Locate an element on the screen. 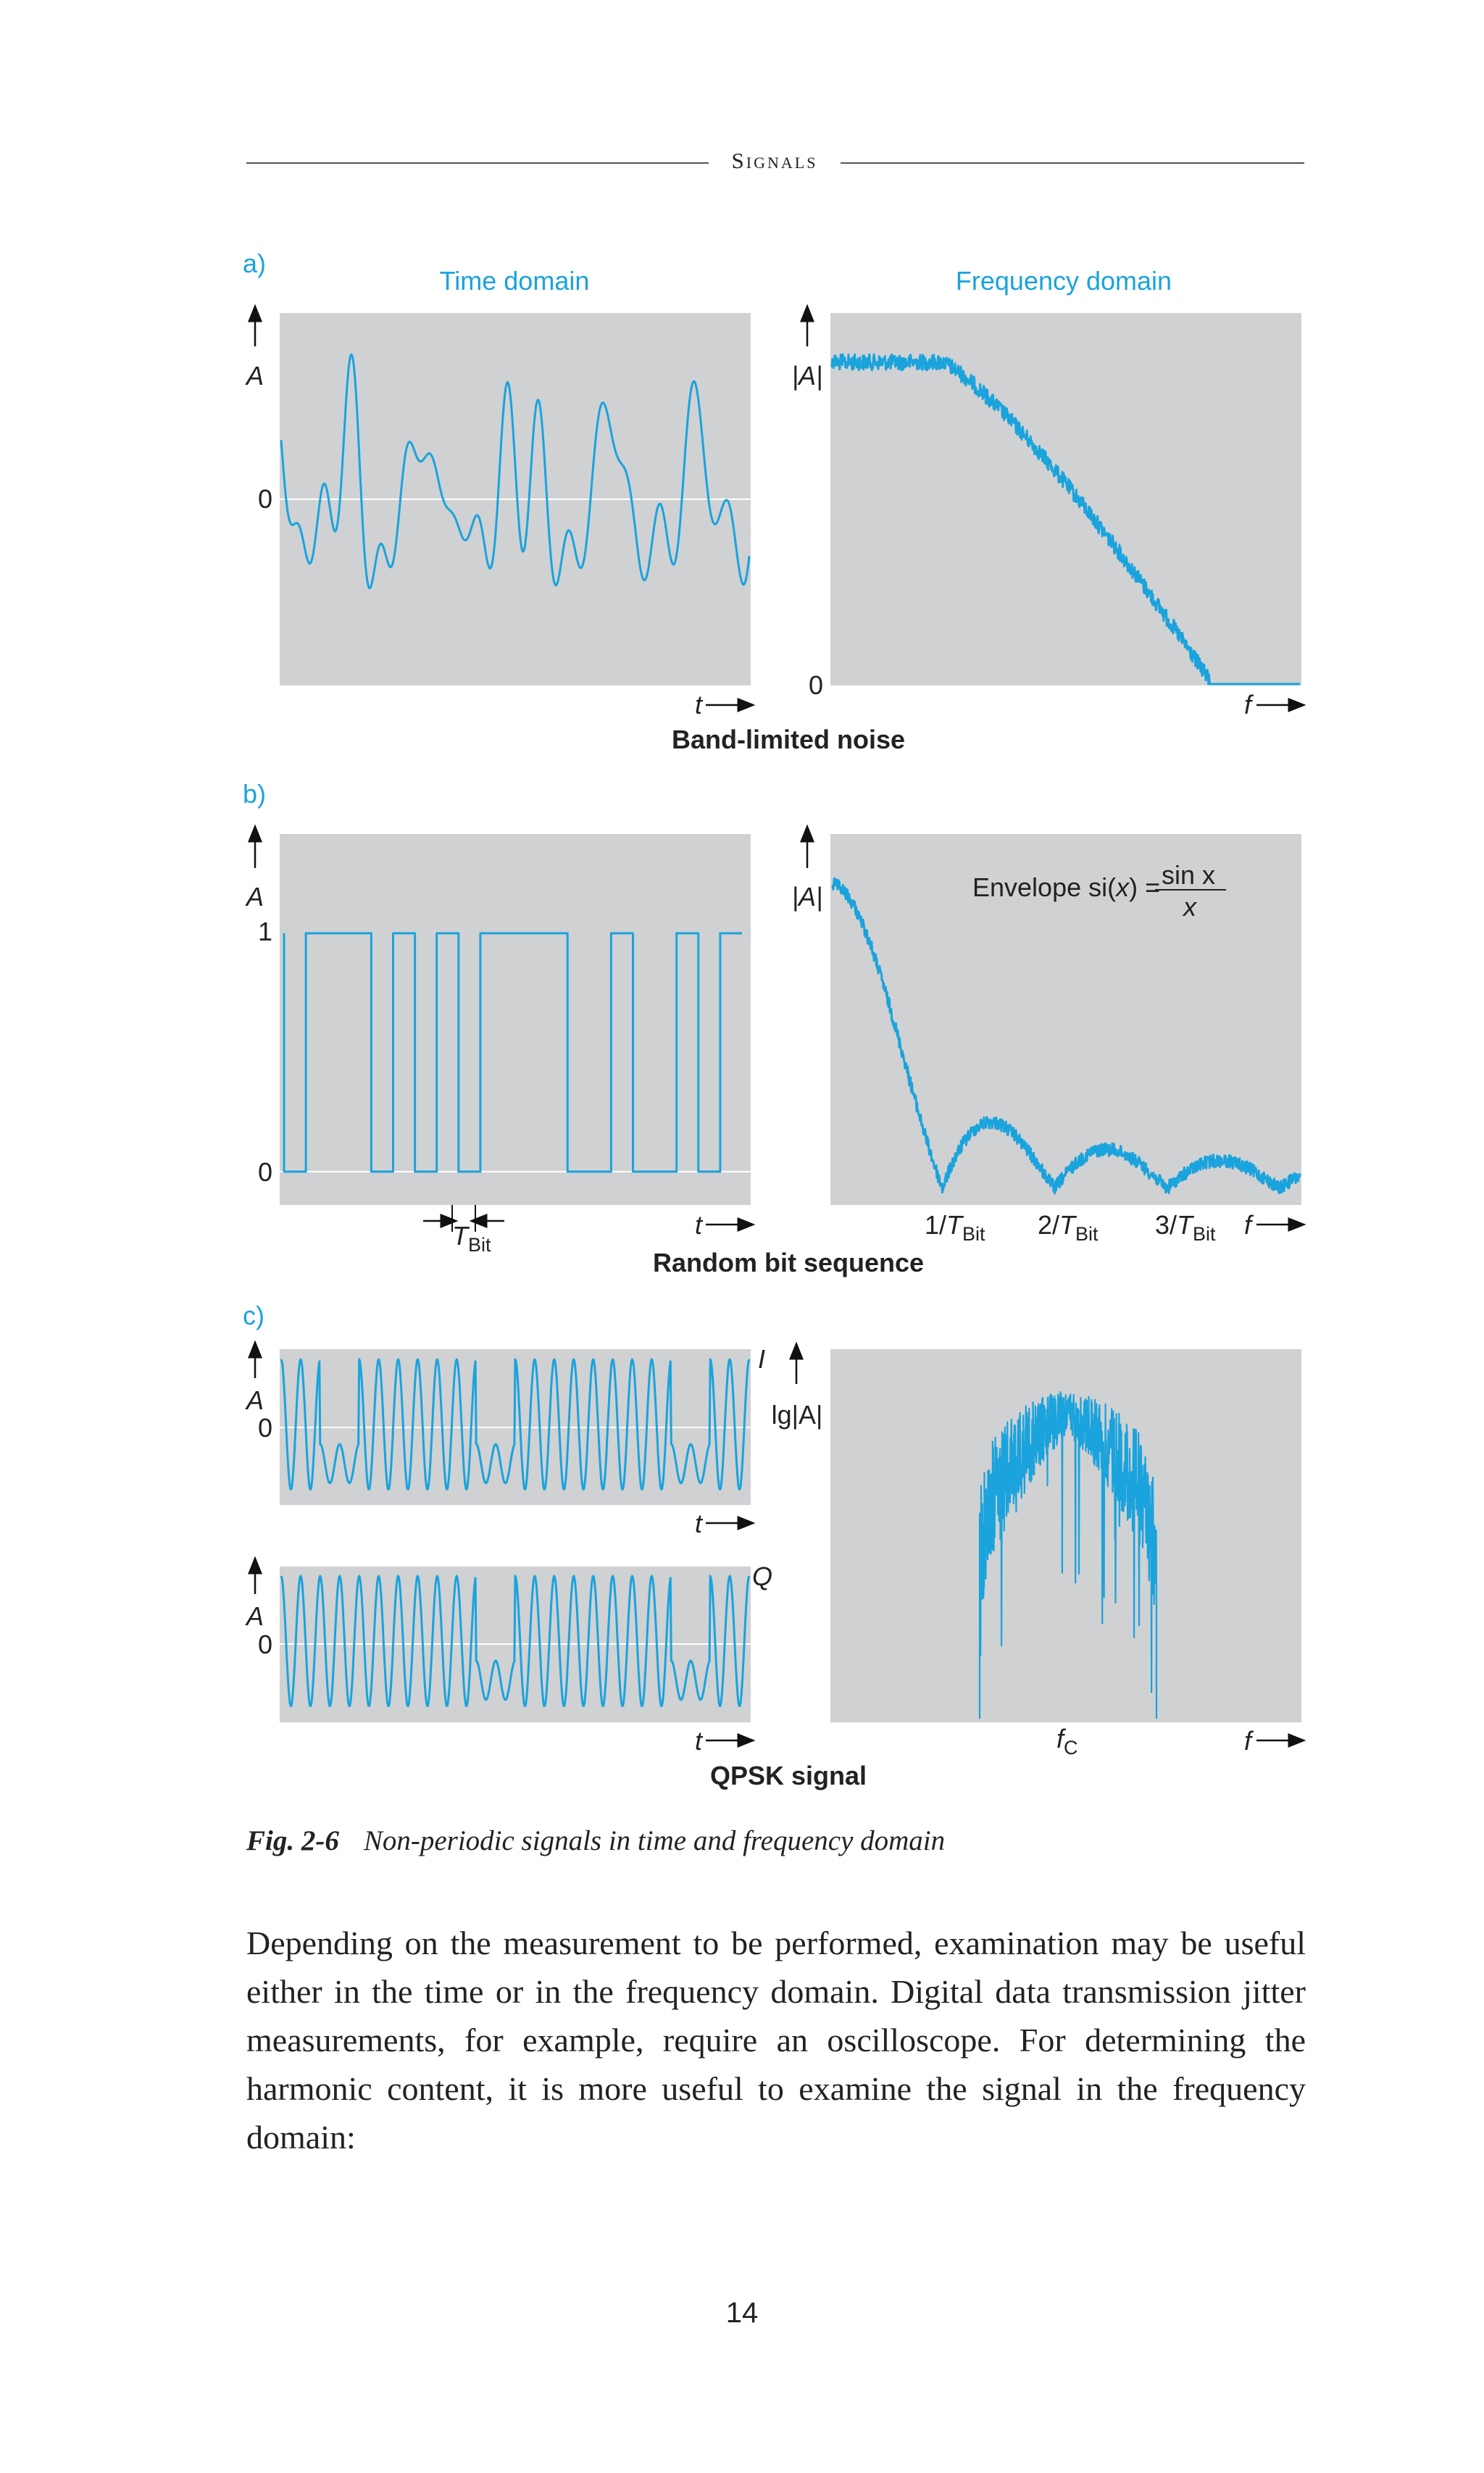  envelope-denominator: x is located at coordinates (1190, 907).